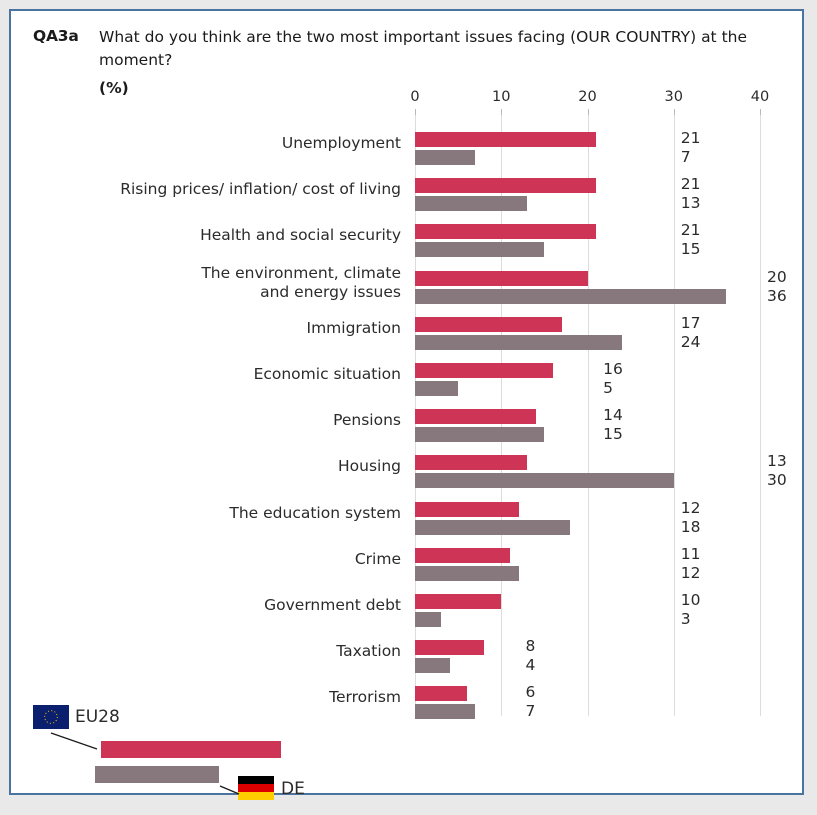 The height and width of the screenshot is (815, 817). Describe the element at coordinates (211, 235) in the screenshot. I see `category-label: Health and social security` at that location.